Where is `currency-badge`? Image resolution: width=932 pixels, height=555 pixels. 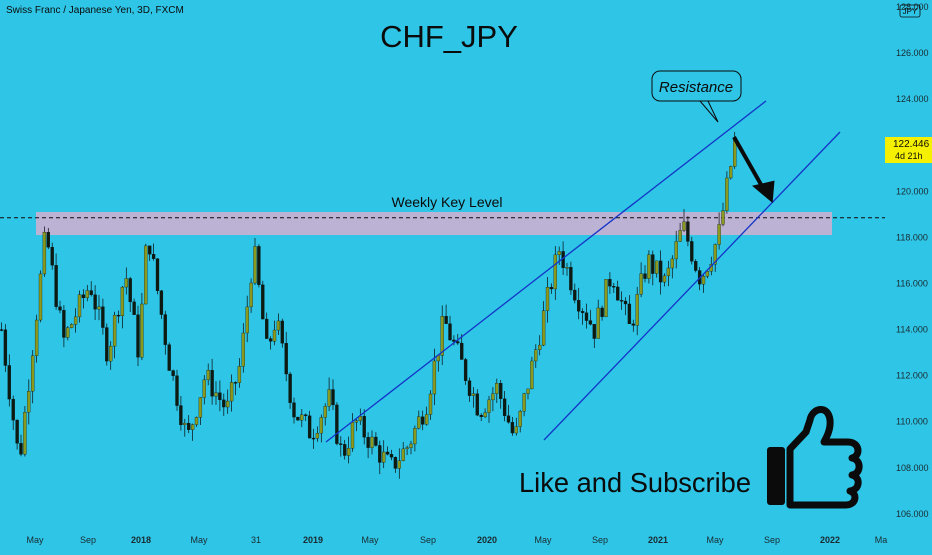 currency-badge is located at coordinates (910, 11).